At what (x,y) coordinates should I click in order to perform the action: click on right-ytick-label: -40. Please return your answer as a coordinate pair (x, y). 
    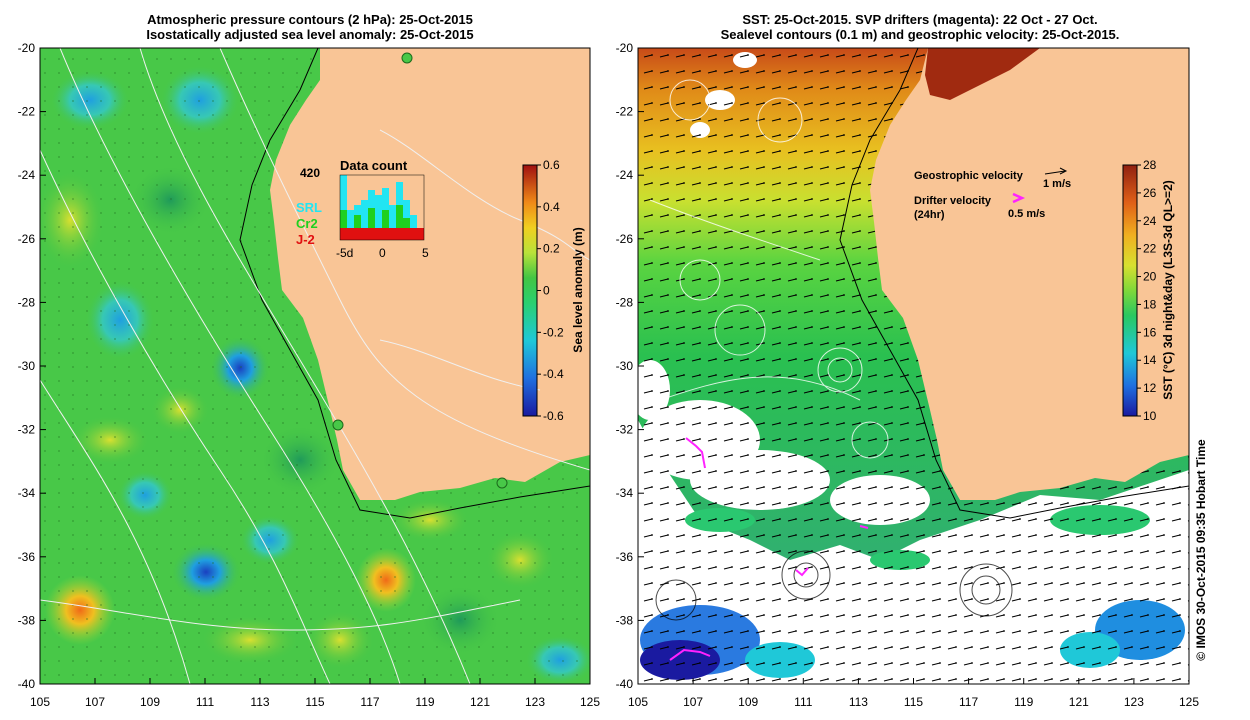
    Looking at the image, I should click on (625, 684).